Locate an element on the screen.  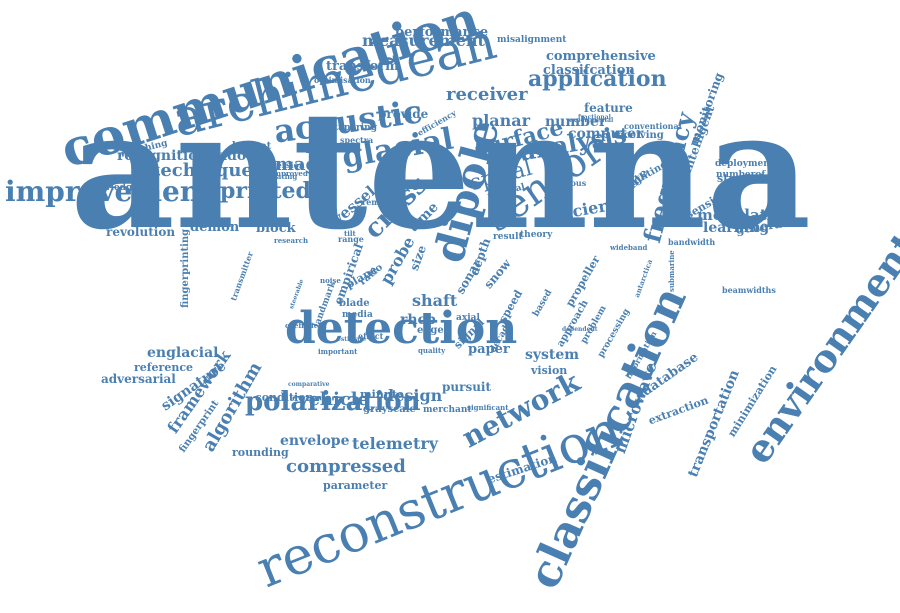
word-compressed: compressed is located at coordinates (346, 466).